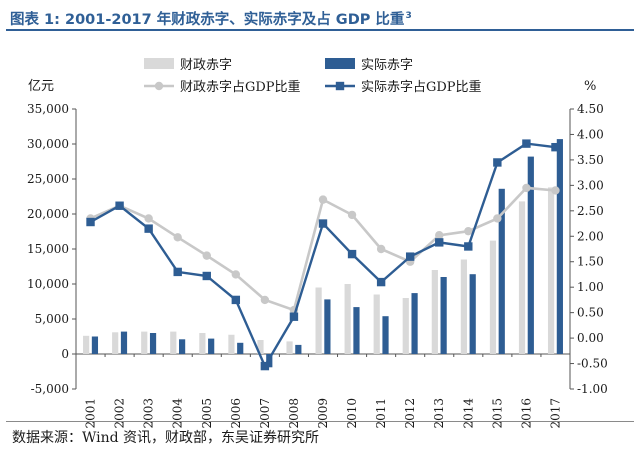 This screenshot has width=640, height=454. I want to click on x-axis-tick-label: 2001, so click(91, 413).